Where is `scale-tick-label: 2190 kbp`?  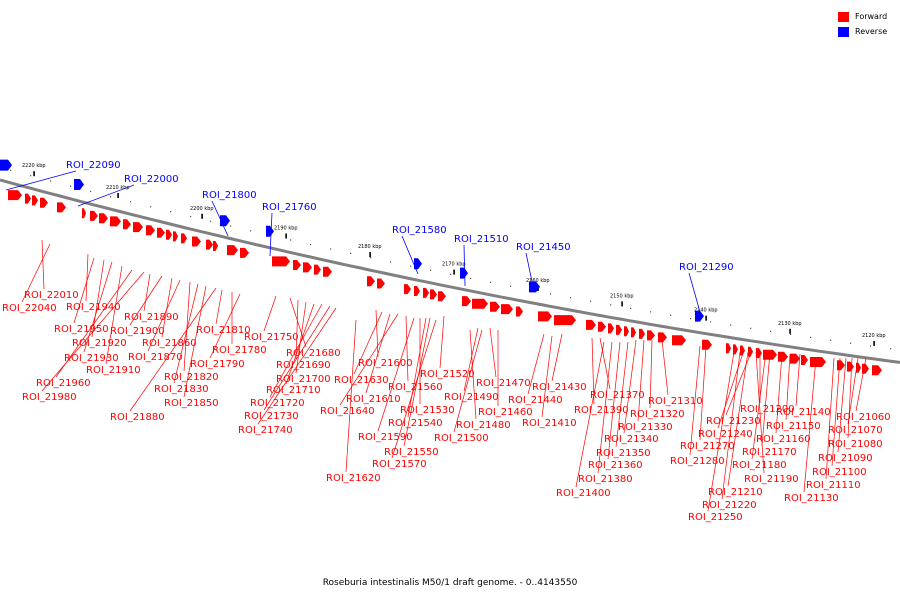
scale-tick-label: 2190 kbp is located at coordinates (286, 229).